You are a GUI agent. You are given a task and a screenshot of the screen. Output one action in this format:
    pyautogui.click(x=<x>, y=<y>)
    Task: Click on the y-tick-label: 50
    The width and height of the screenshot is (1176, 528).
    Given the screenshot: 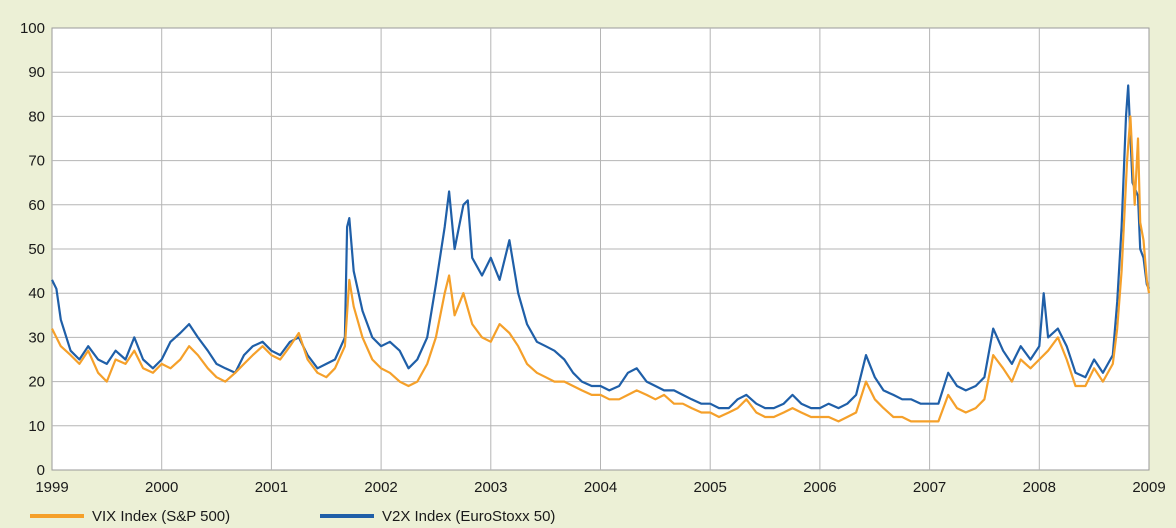 What is the action you would take?
    pyautogui.click(x=36, y=249)
    